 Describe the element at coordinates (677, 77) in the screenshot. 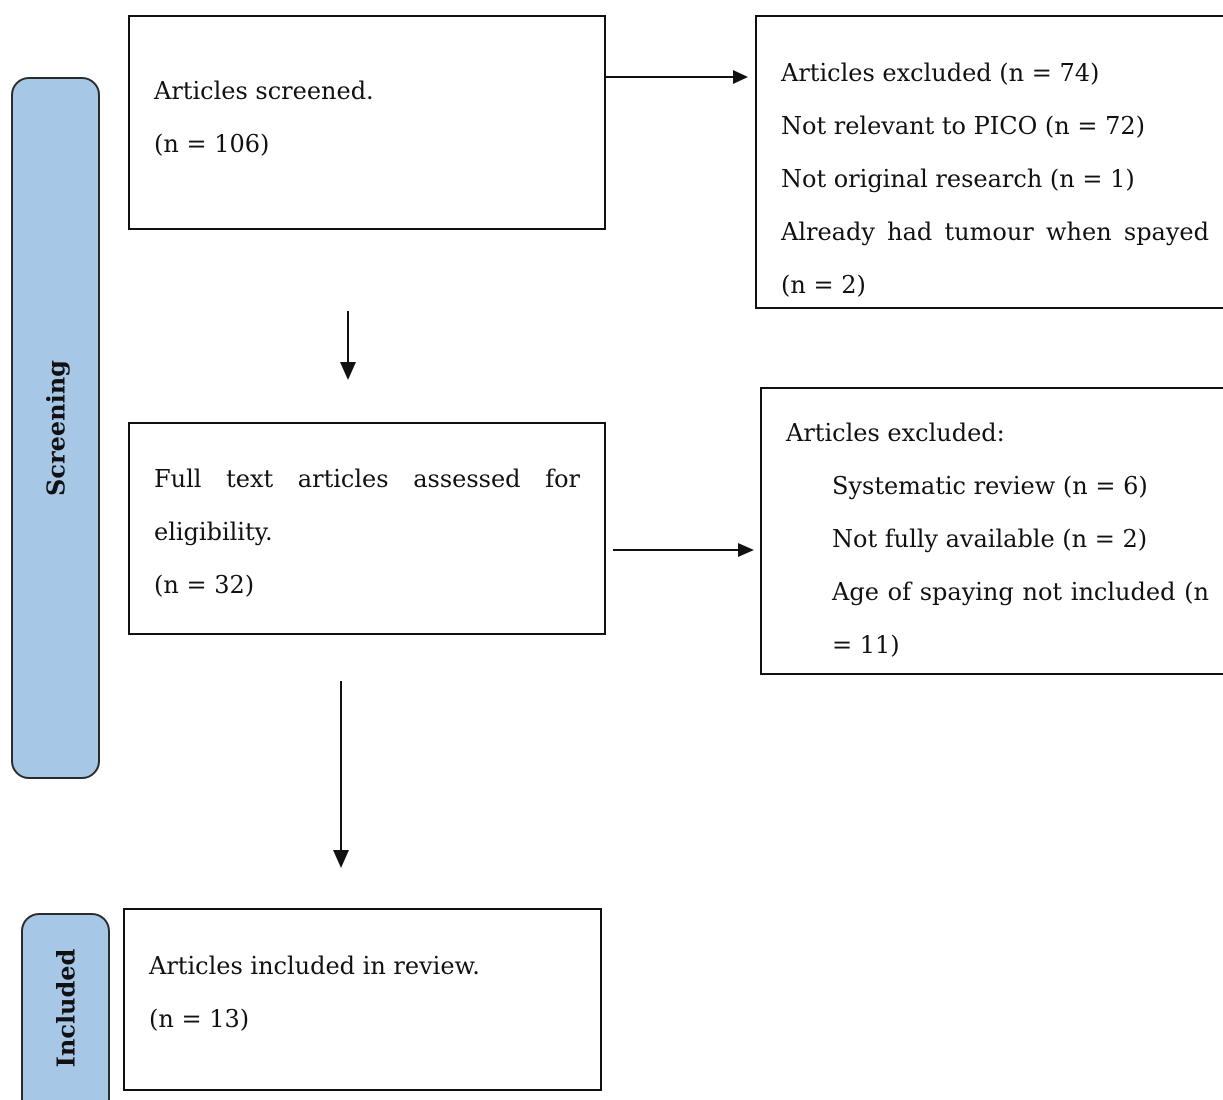

I see `arrow-screened-to-excluded` at that location.